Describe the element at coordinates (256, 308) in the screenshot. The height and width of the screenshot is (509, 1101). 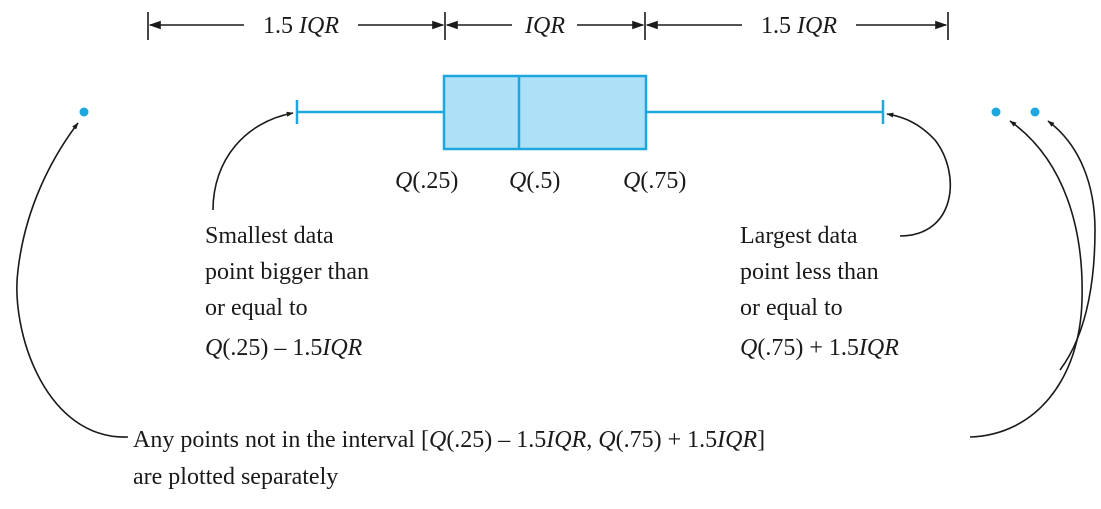
I see `left-note-line-3: or equal to` at that location.